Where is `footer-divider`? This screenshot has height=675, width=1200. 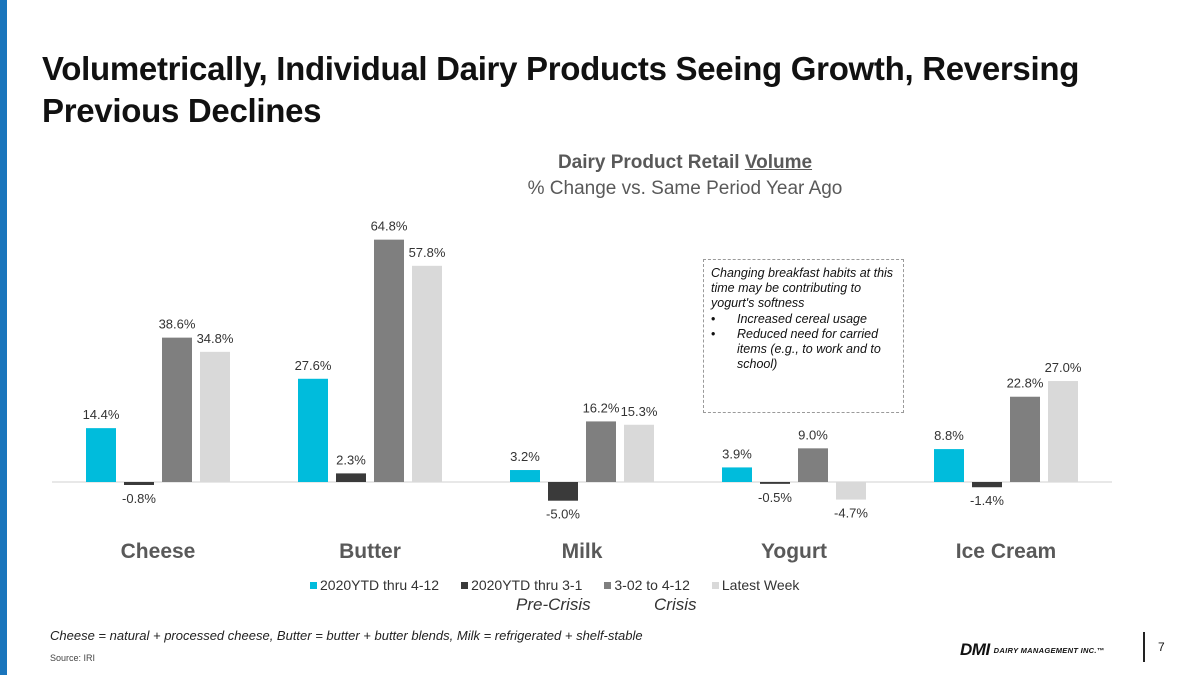 footer-divider is located at coordinates (1144, 647).